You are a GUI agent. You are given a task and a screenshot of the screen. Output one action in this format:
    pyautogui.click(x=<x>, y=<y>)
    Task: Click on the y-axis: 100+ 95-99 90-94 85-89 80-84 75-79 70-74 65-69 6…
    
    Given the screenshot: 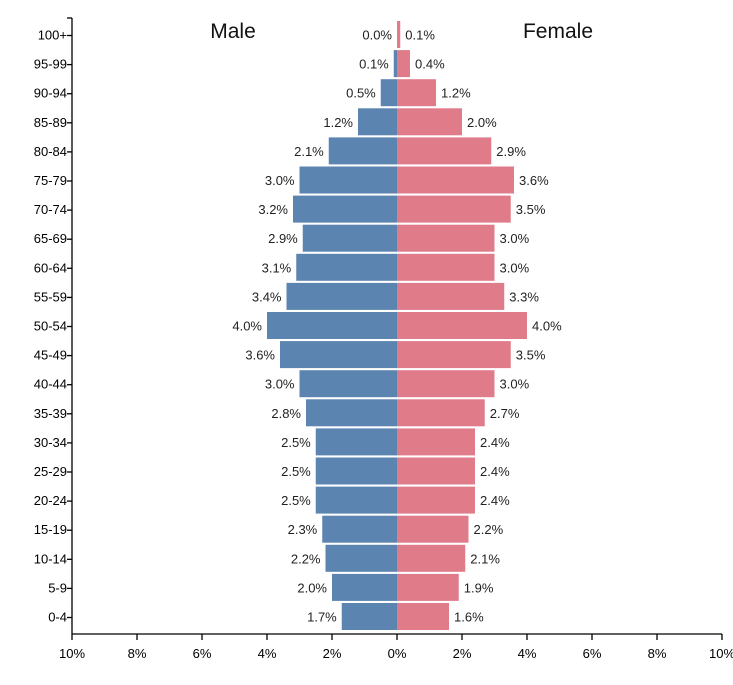 What is the action you would take?
    pyautogui.click(x=53, y=325)
    